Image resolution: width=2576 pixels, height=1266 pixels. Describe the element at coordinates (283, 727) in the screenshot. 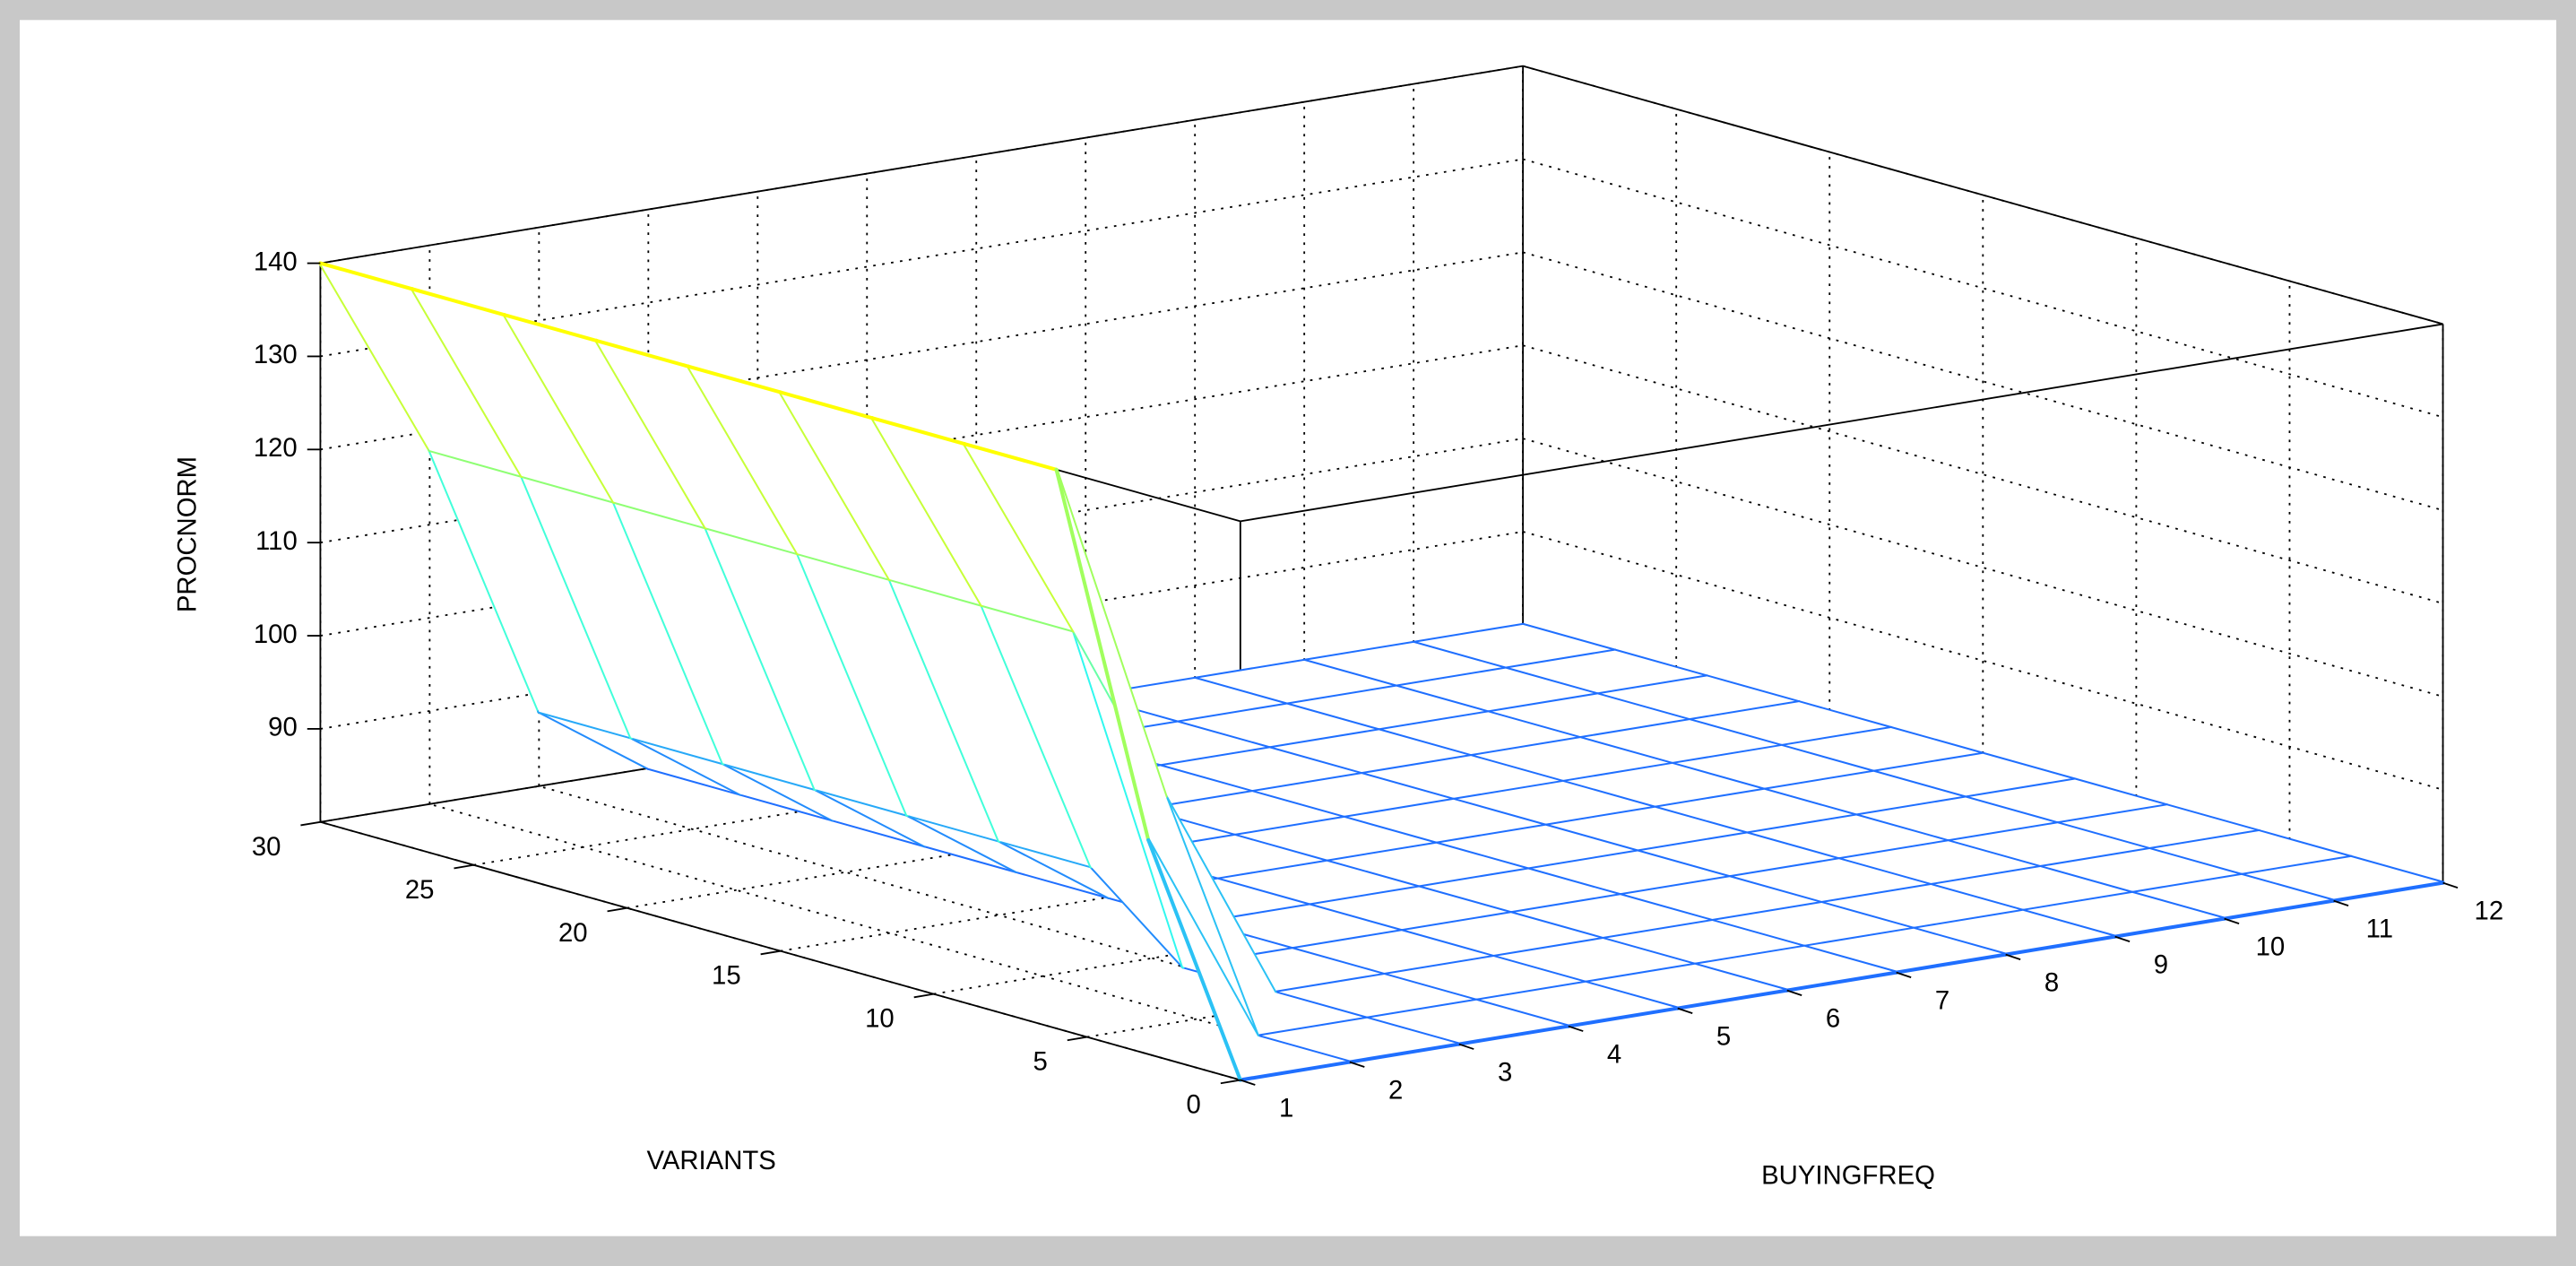

I see `z-tick-label: 90` at that location.